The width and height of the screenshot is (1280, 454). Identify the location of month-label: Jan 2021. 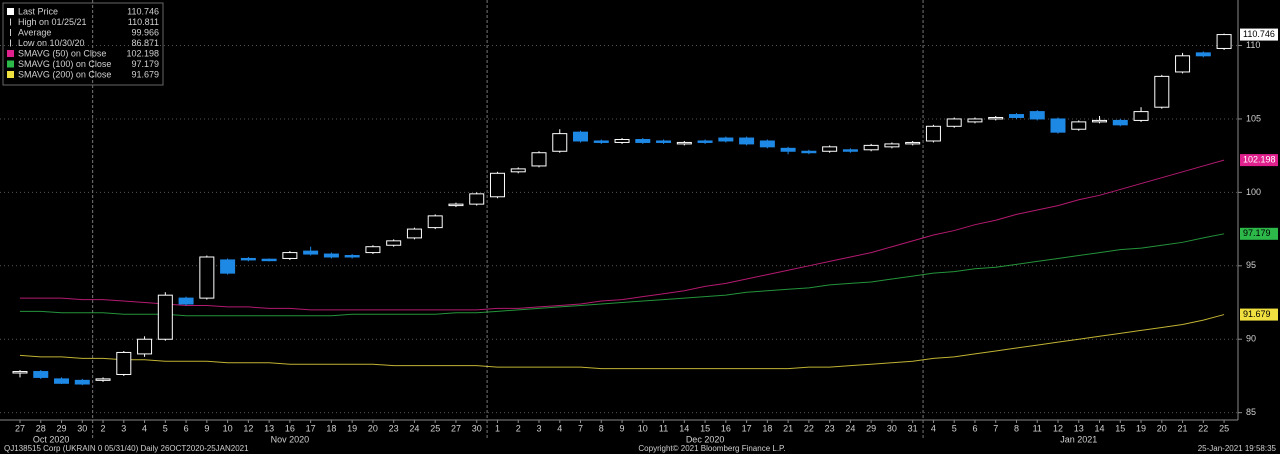
(1078, 439).